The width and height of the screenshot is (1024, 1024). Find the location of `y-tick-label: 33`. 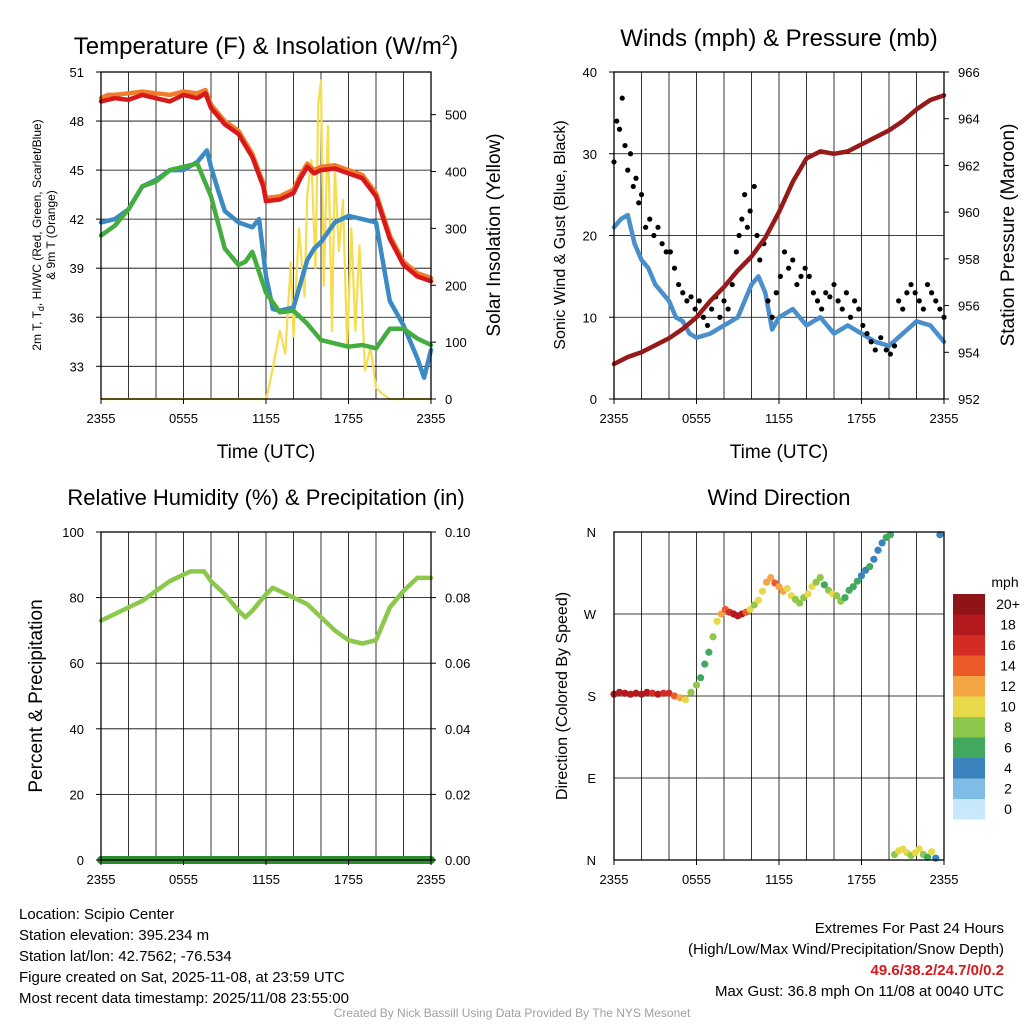

y-tick-label: 33 is located at coordinates (77, 366).